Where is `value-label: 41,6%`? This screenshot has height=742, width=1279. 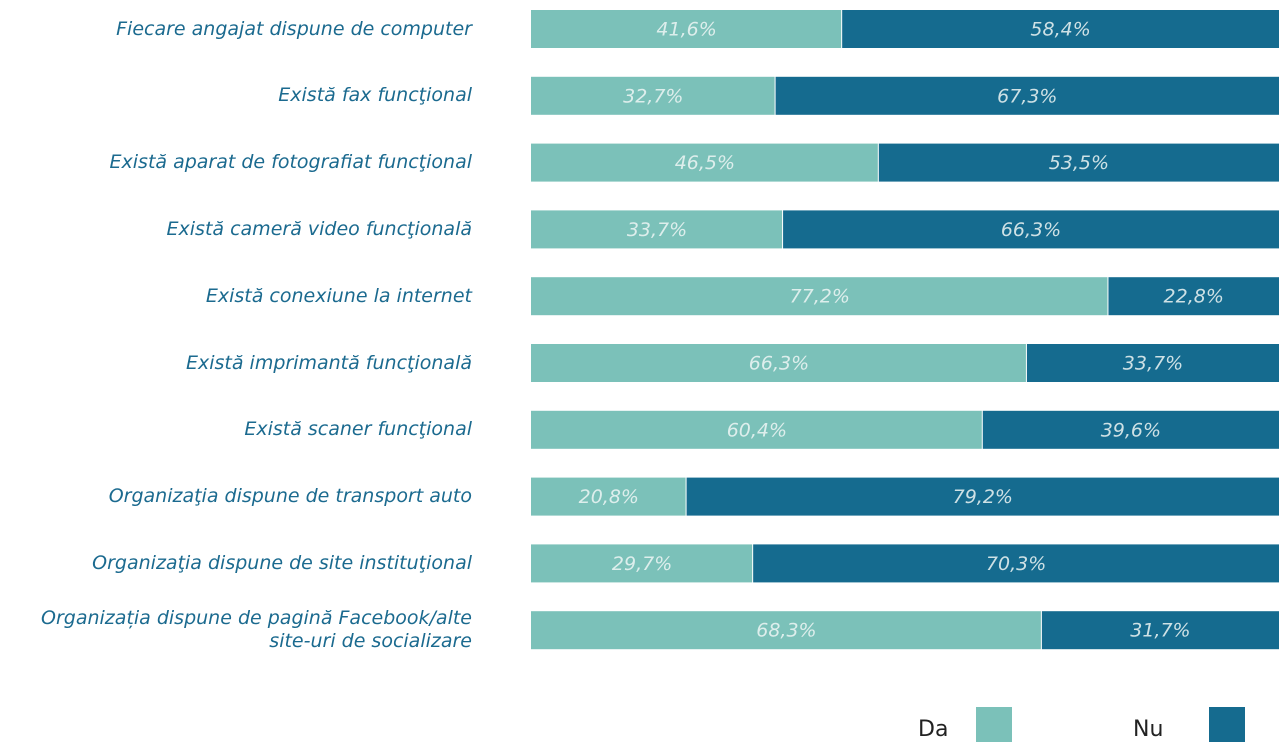 value-label: 41,6% is located at coordinates (686, 30).